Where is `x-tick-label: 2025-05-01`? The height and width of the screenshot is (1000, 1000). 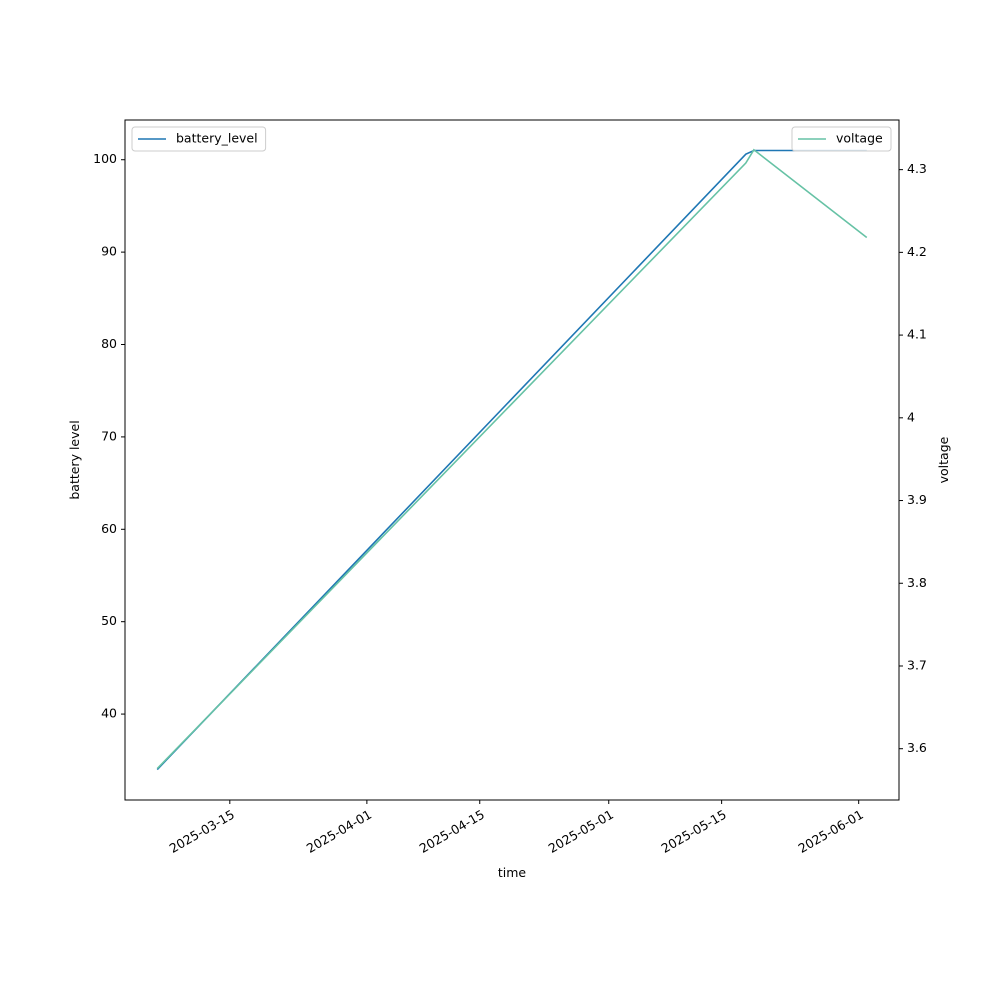 x-tick-label: 2025-05-01 is located at coordinates (581, 831).